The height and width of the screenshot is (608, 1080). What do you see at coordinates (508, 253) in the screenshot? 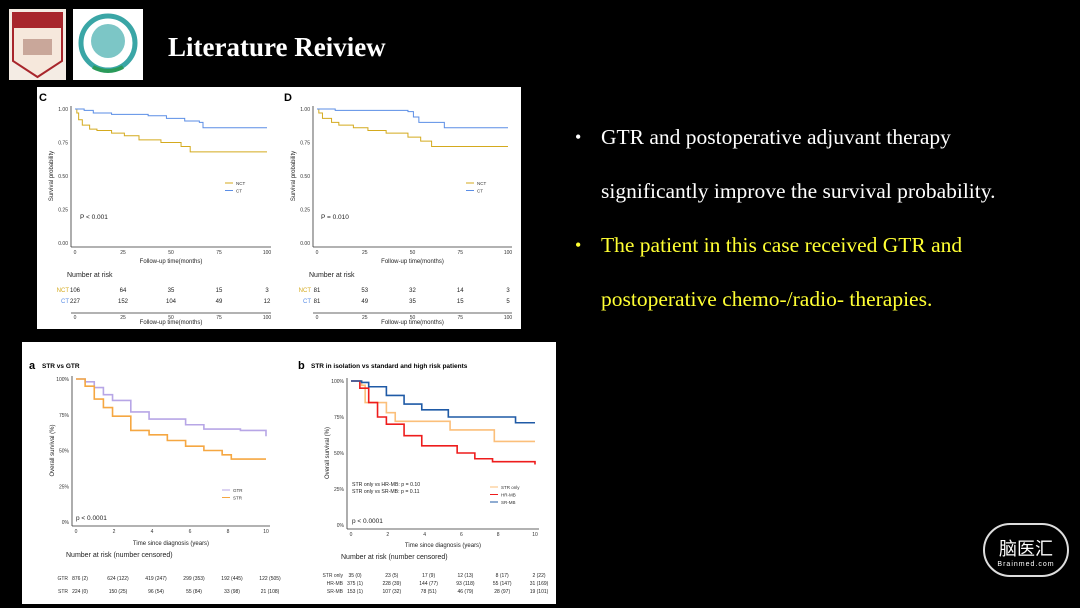
I see `x-tick-label: 100` at bounding box center [508, 253].